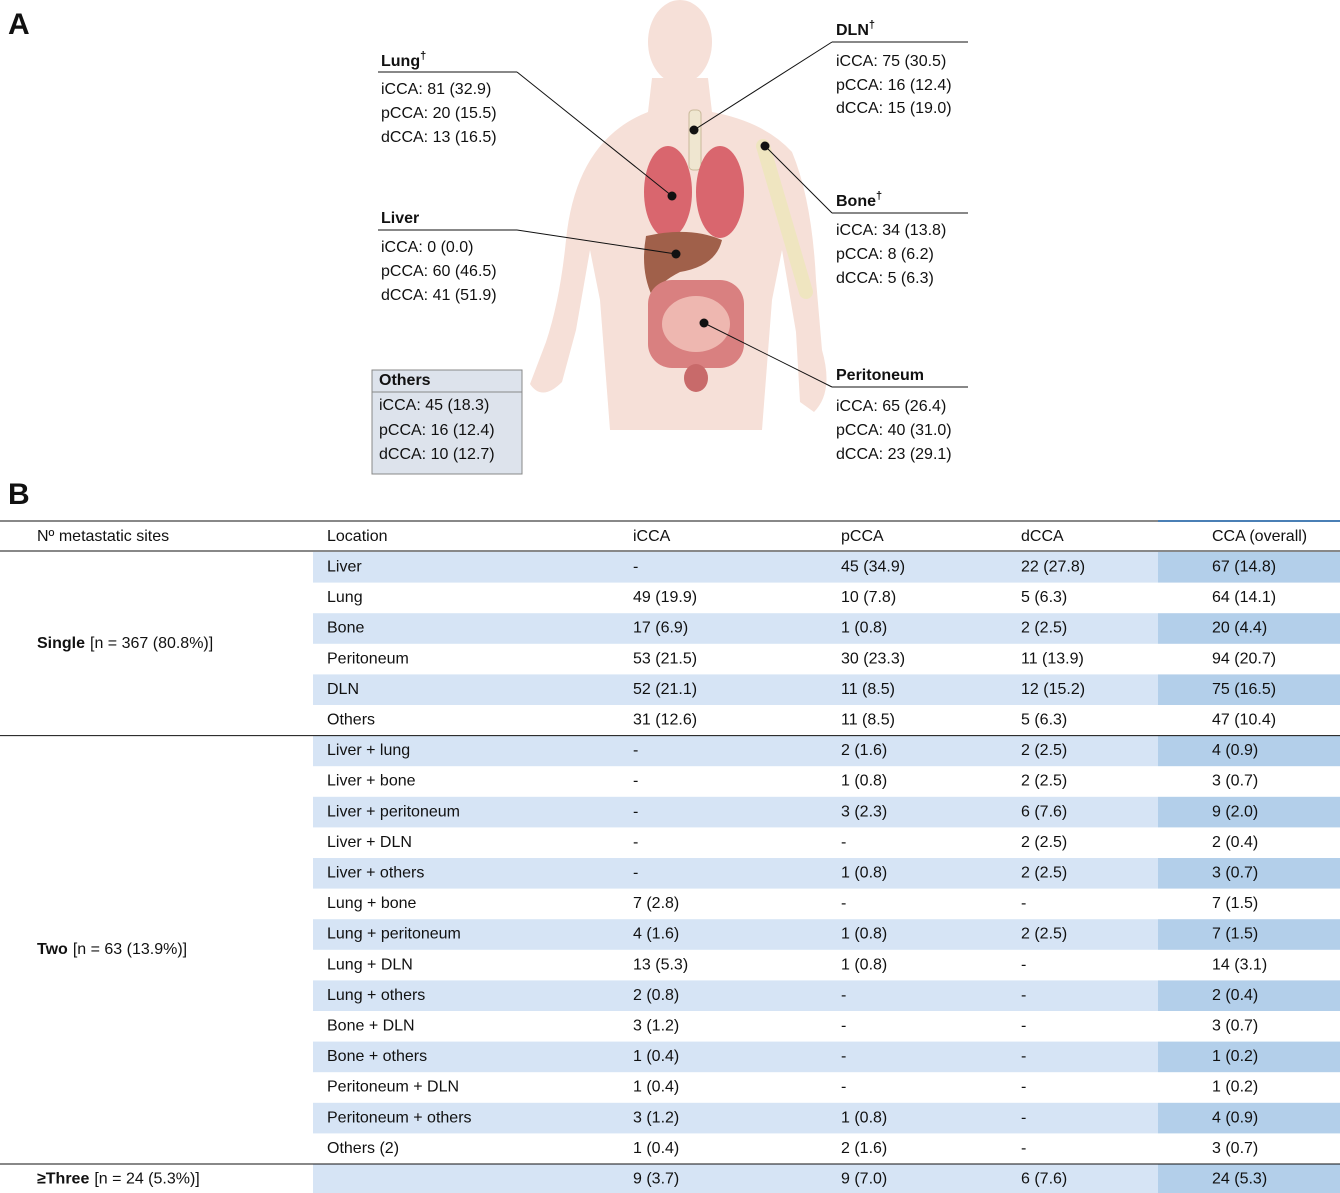 This screenshot has width=1340, height=1193. I want to click on location-cell: Peritoneum + DLN, so click(393, 1087).